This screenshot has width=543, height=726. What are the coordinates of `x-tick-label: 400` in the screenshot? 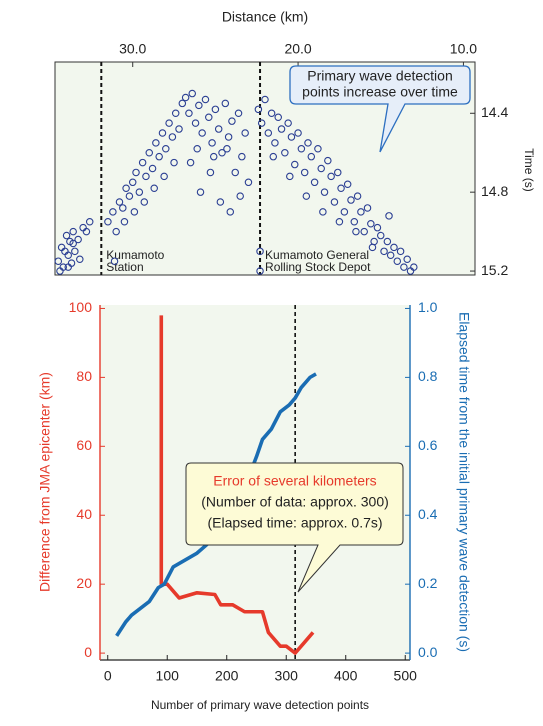 It's located at (346, 676).